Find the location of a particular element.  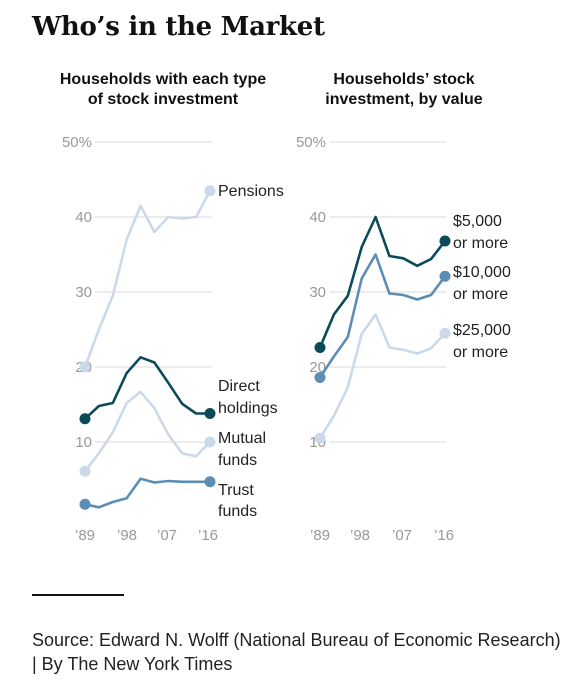

series-label: Mutual is located at coordinates (242, 438).